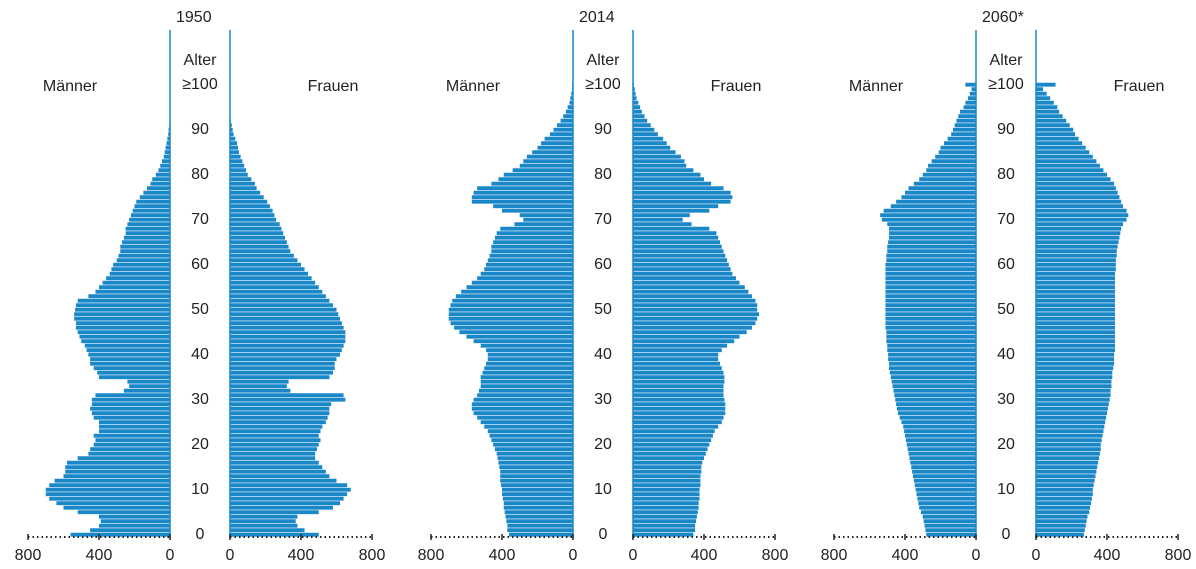 This screenshot has height=569, width=1196. Describe the element at coordinates (1006, 219) in the screenshot. I see `y-tick-label: 70` at that location.